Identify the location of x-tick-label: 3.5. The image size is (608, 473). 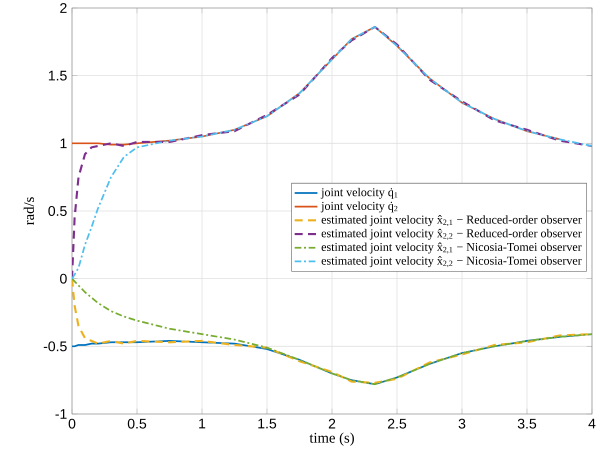
(527, 423).